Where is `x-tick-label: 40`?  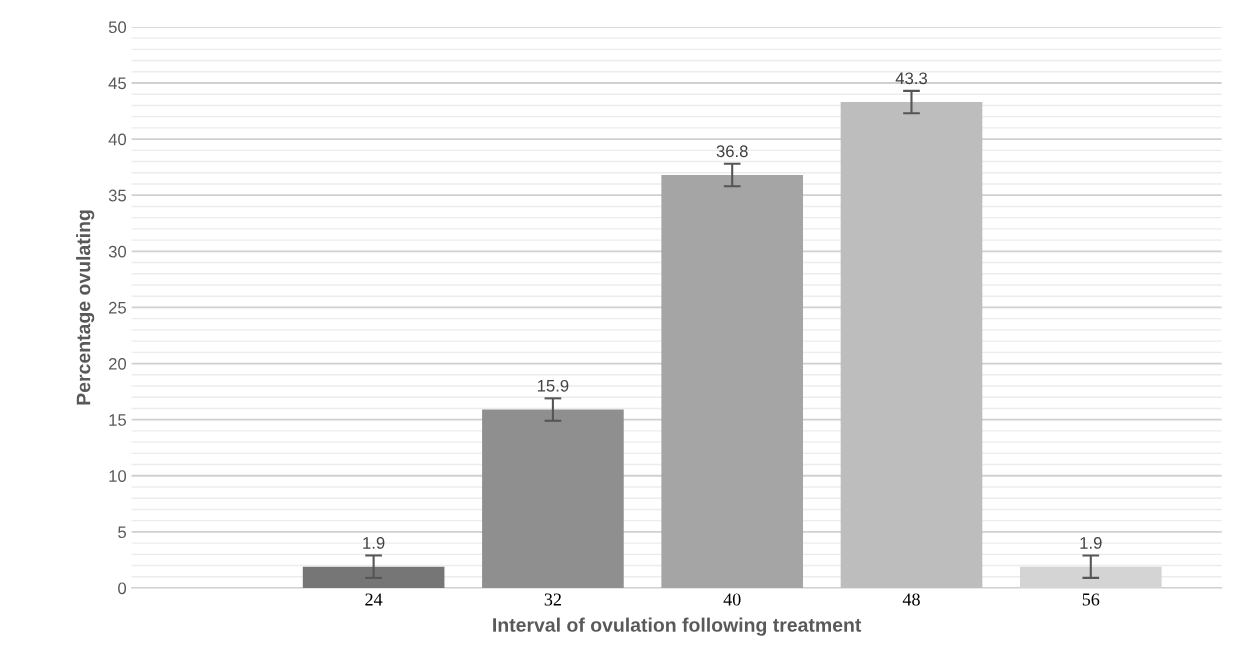 x-tick-label: 40 is located at coordinates (732, 599).